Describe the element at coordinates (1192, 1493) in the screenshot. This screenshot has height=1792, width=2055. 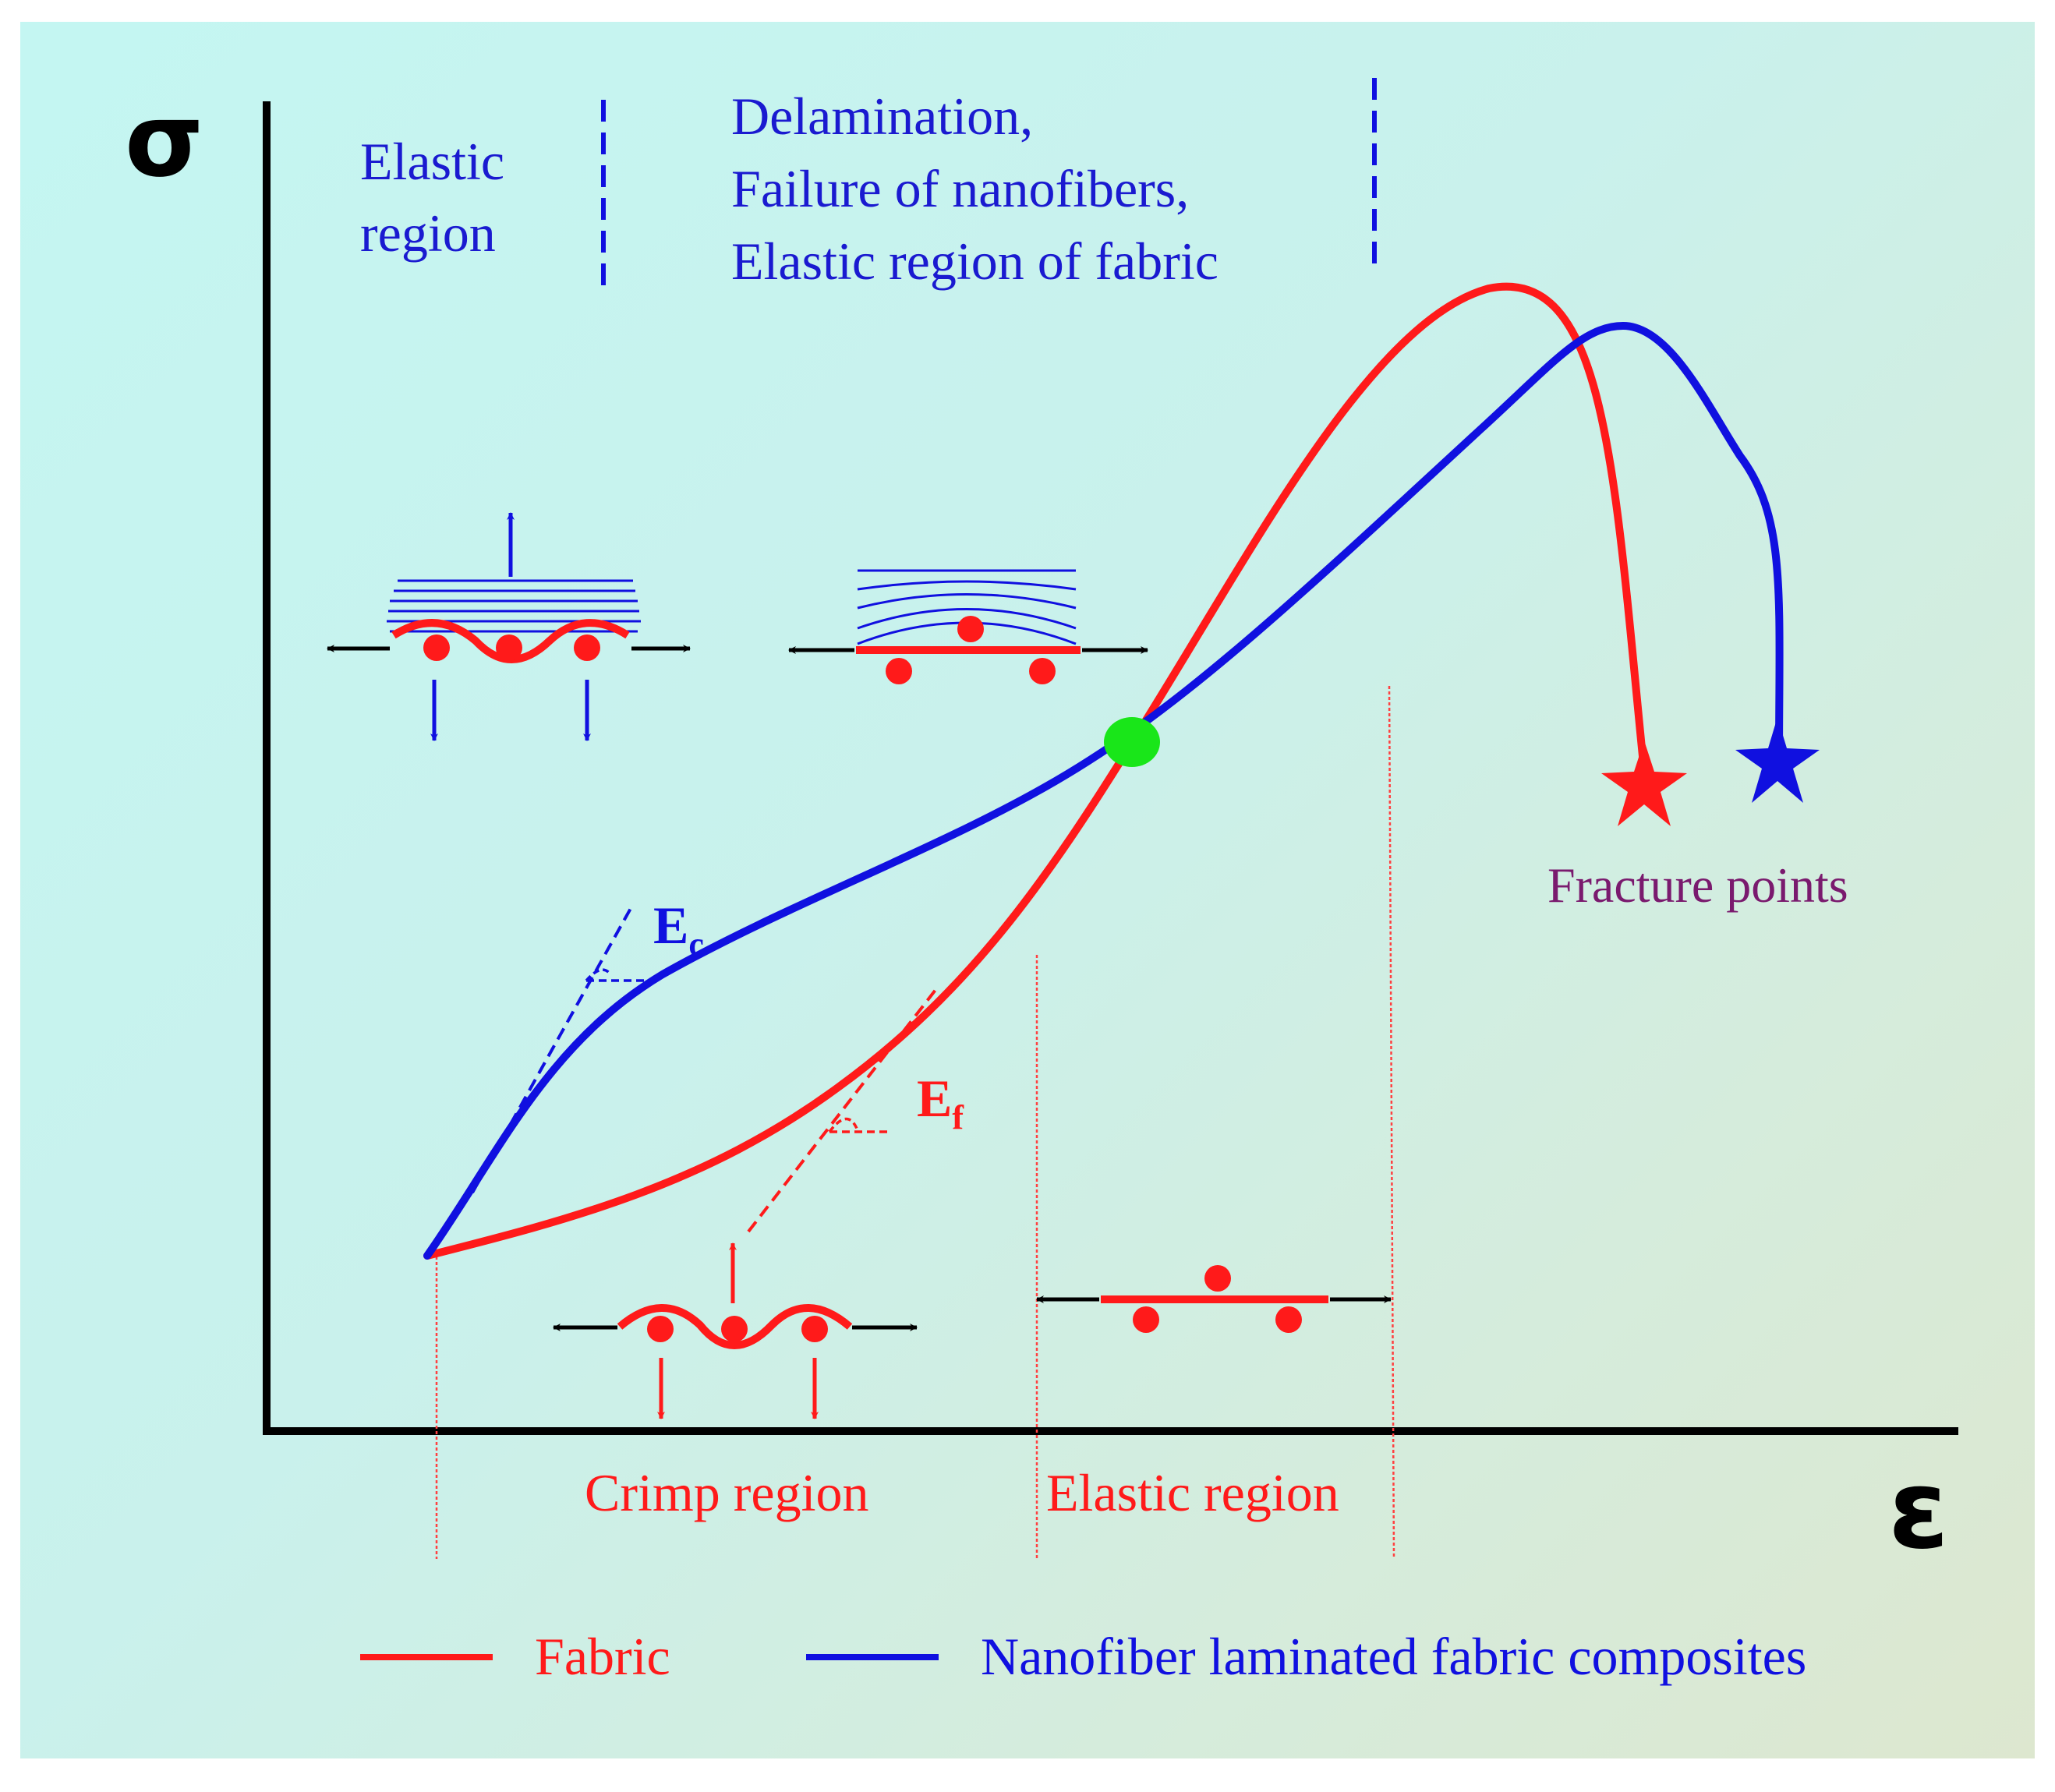
I see `elastic-region-label: Elastic region` at that location.